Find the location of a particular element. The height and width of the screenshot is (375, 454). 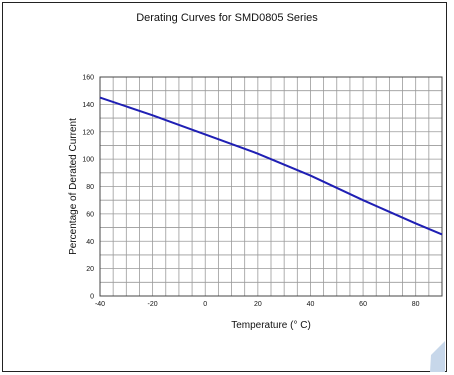

y-tick-label: 100 is located at coordinates (88, 160).